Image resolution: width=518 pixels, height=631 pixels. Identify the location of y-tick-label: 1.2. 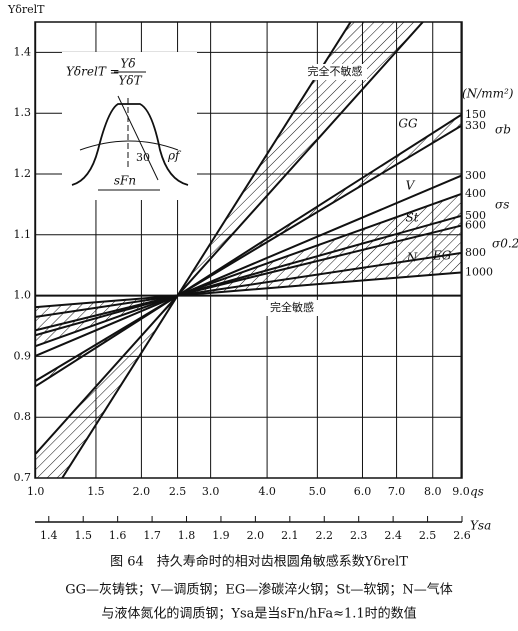
(23, 173).